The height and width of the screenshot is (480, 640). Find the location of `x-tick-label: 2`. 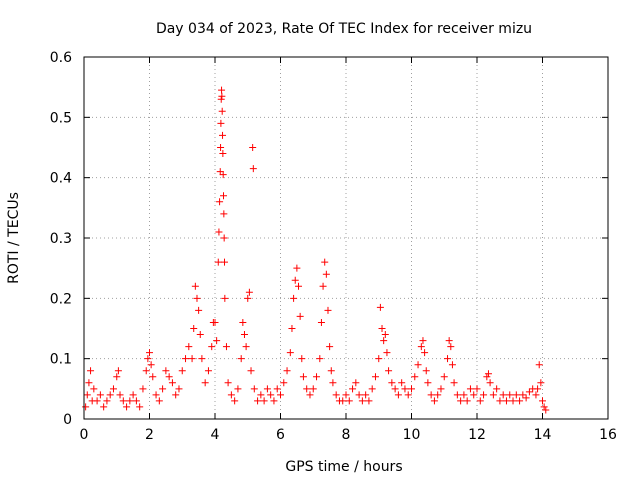

x-tick-label: 2 is located at coordinates (149, 435).